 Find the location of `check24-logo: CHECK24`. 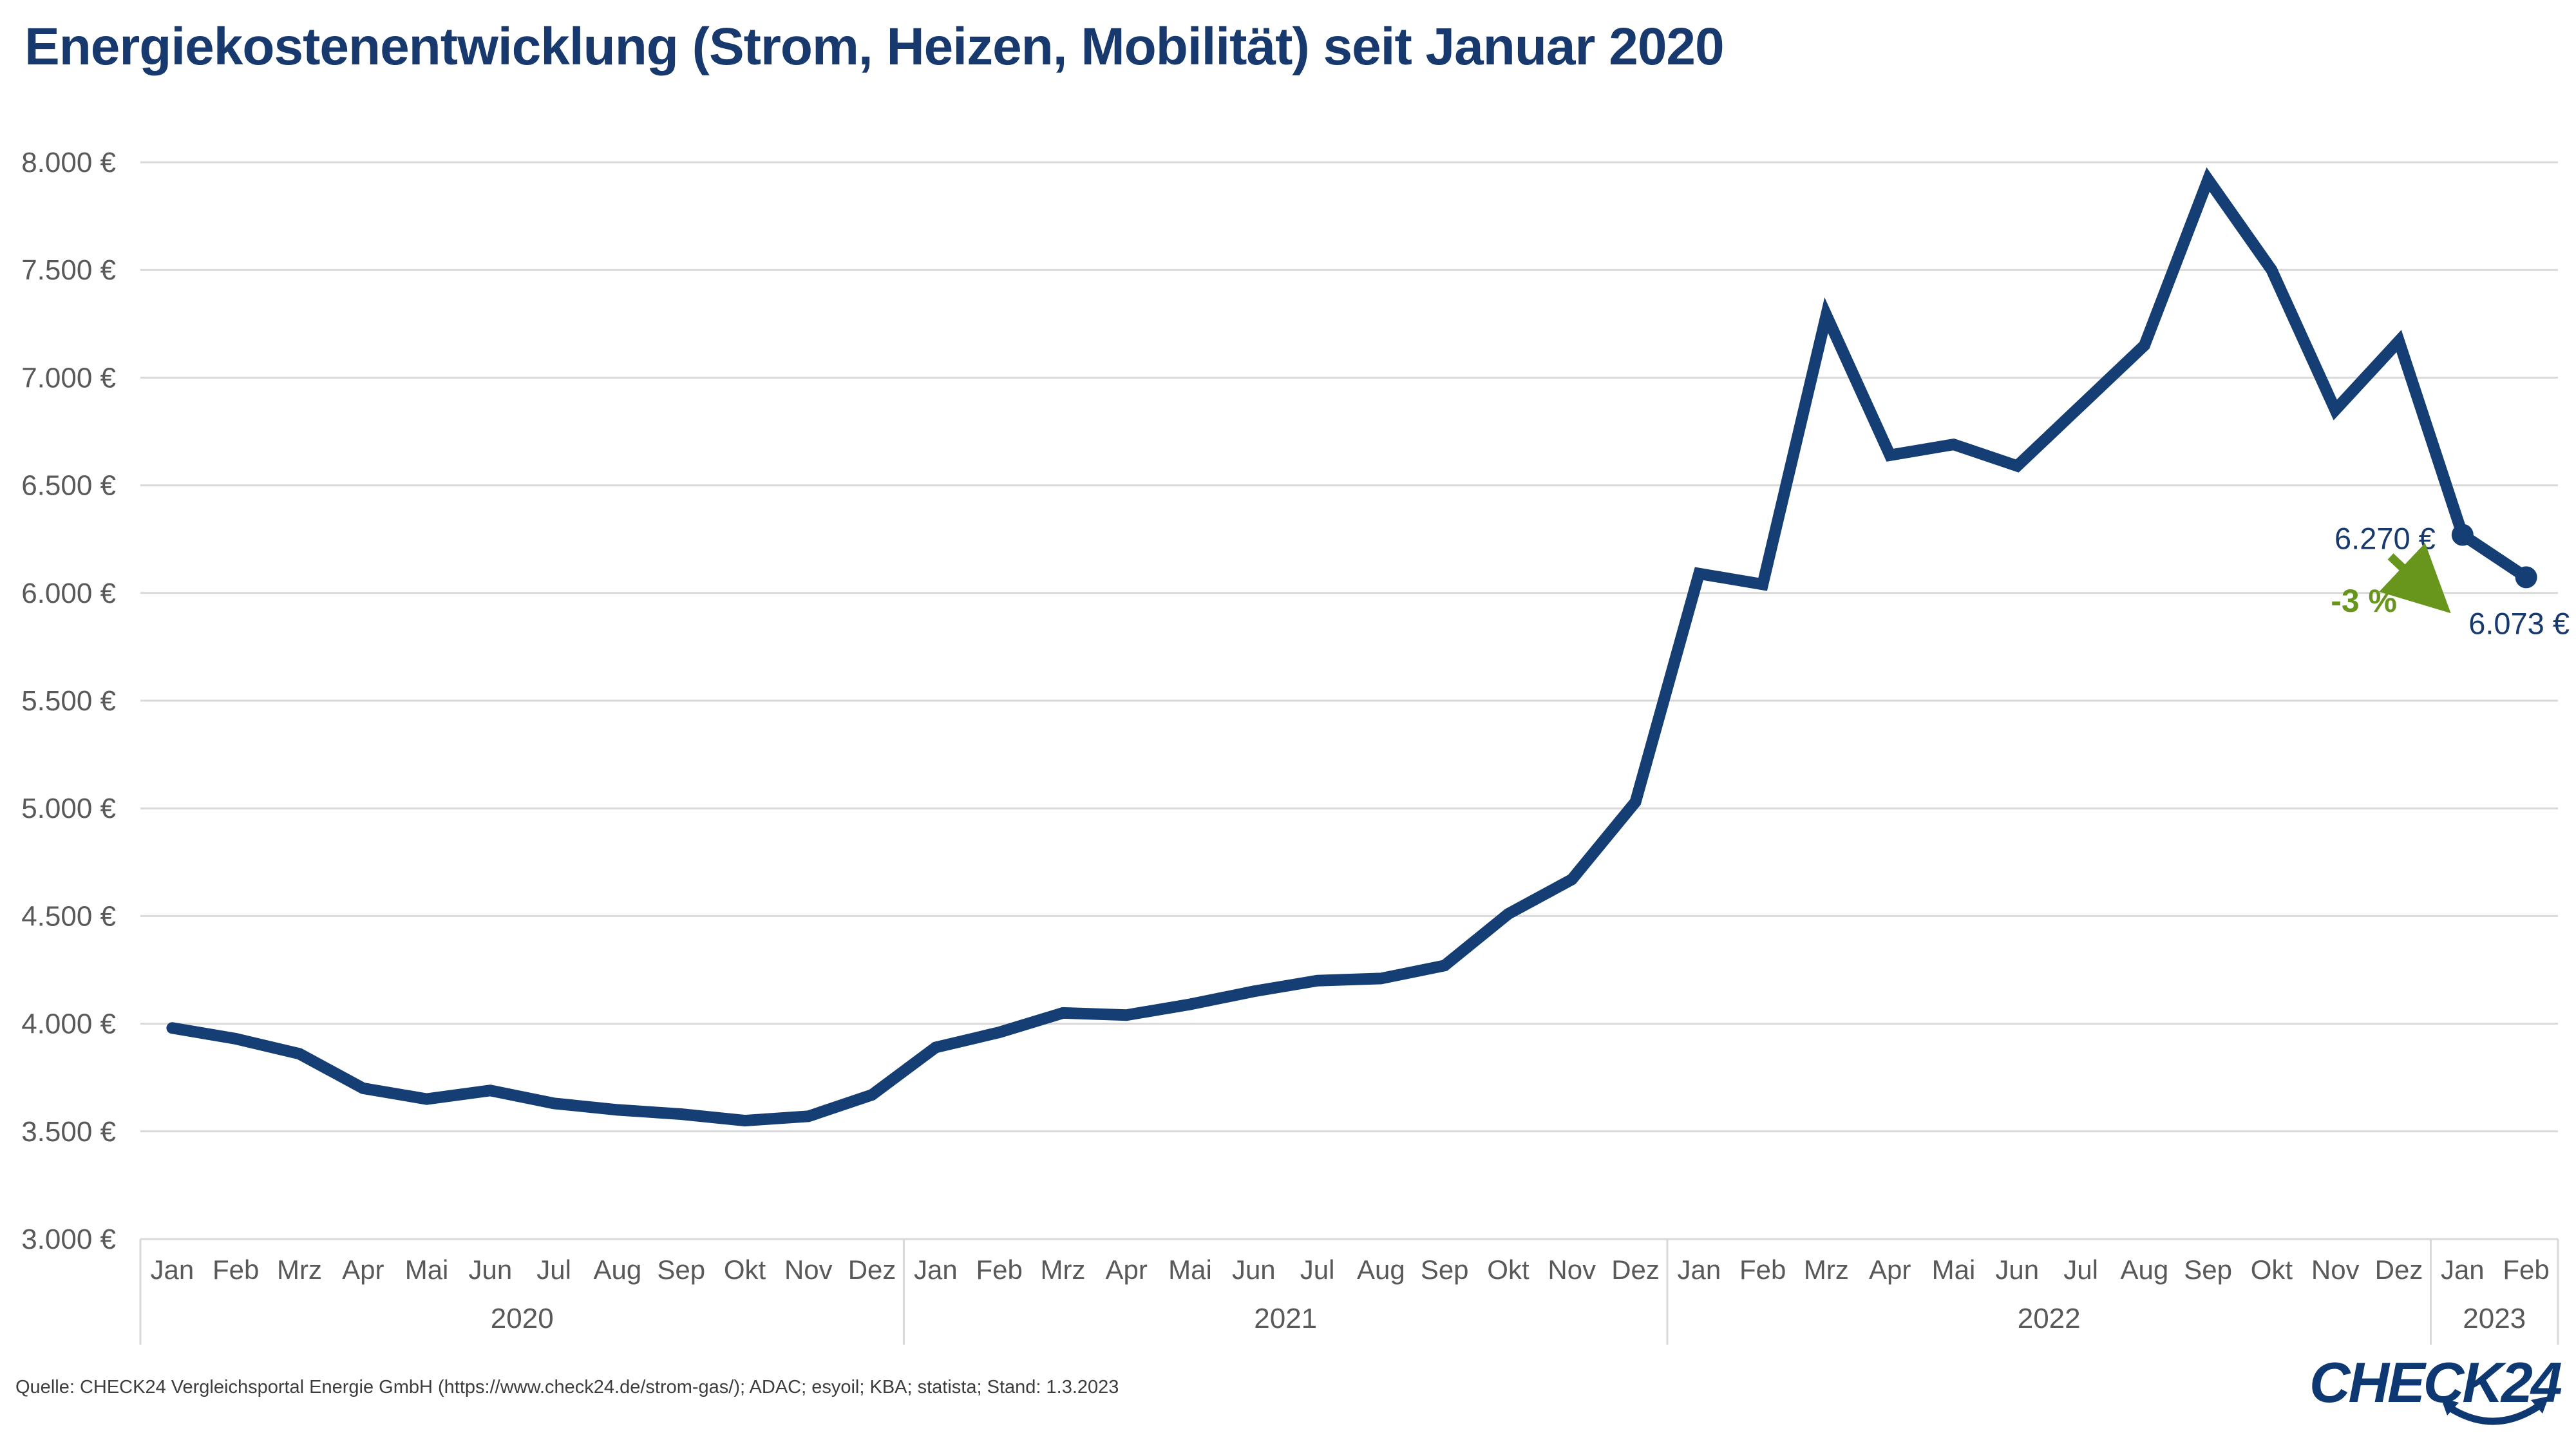

check24-logo: CHECK24 is located at coordinates (2435, 1395).